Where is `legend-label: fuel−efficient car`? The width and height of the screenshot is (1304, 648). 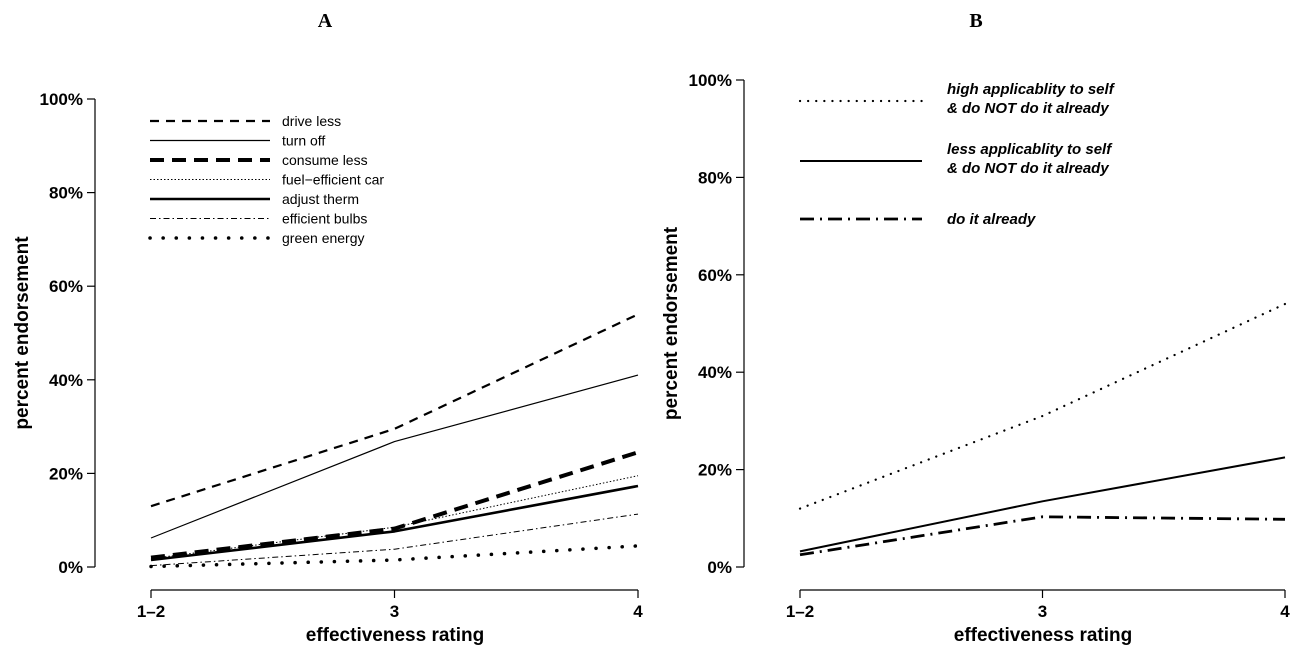 legend-label: fuel−efficient car is located at coordinates (333, 180).